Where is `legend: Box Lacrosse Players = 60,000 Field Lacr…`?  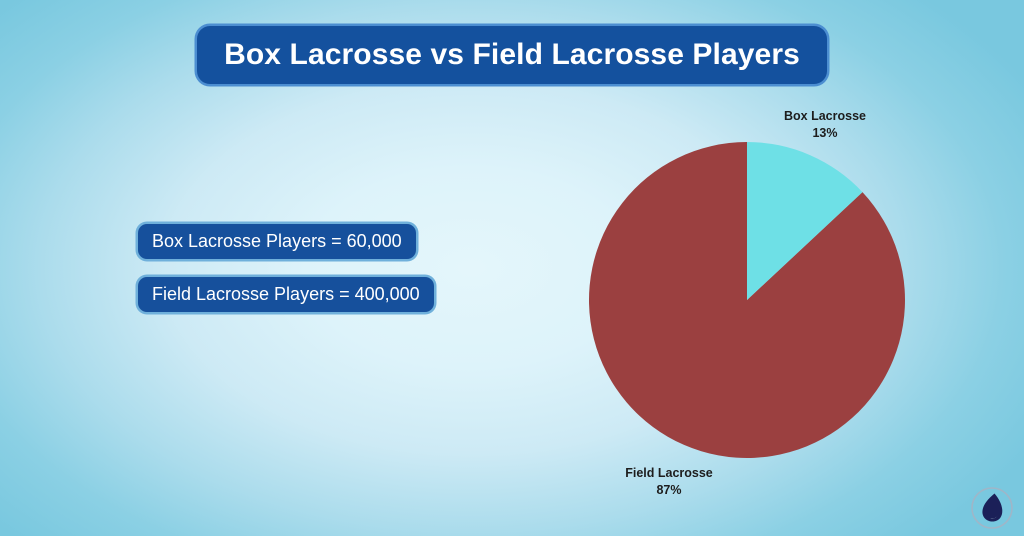
legend: Box Lacrosse Players = 60,000 Field Lacr… is located at coordinates (286, 268).